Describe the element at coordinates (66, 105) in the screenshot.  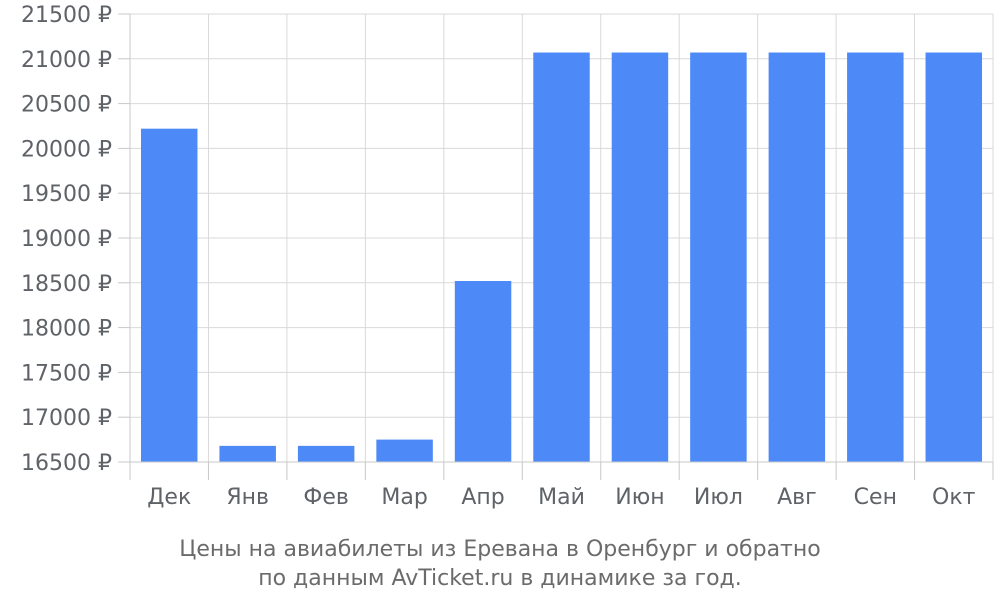
I see `y-tick-label: 20500 ₽` at that location.